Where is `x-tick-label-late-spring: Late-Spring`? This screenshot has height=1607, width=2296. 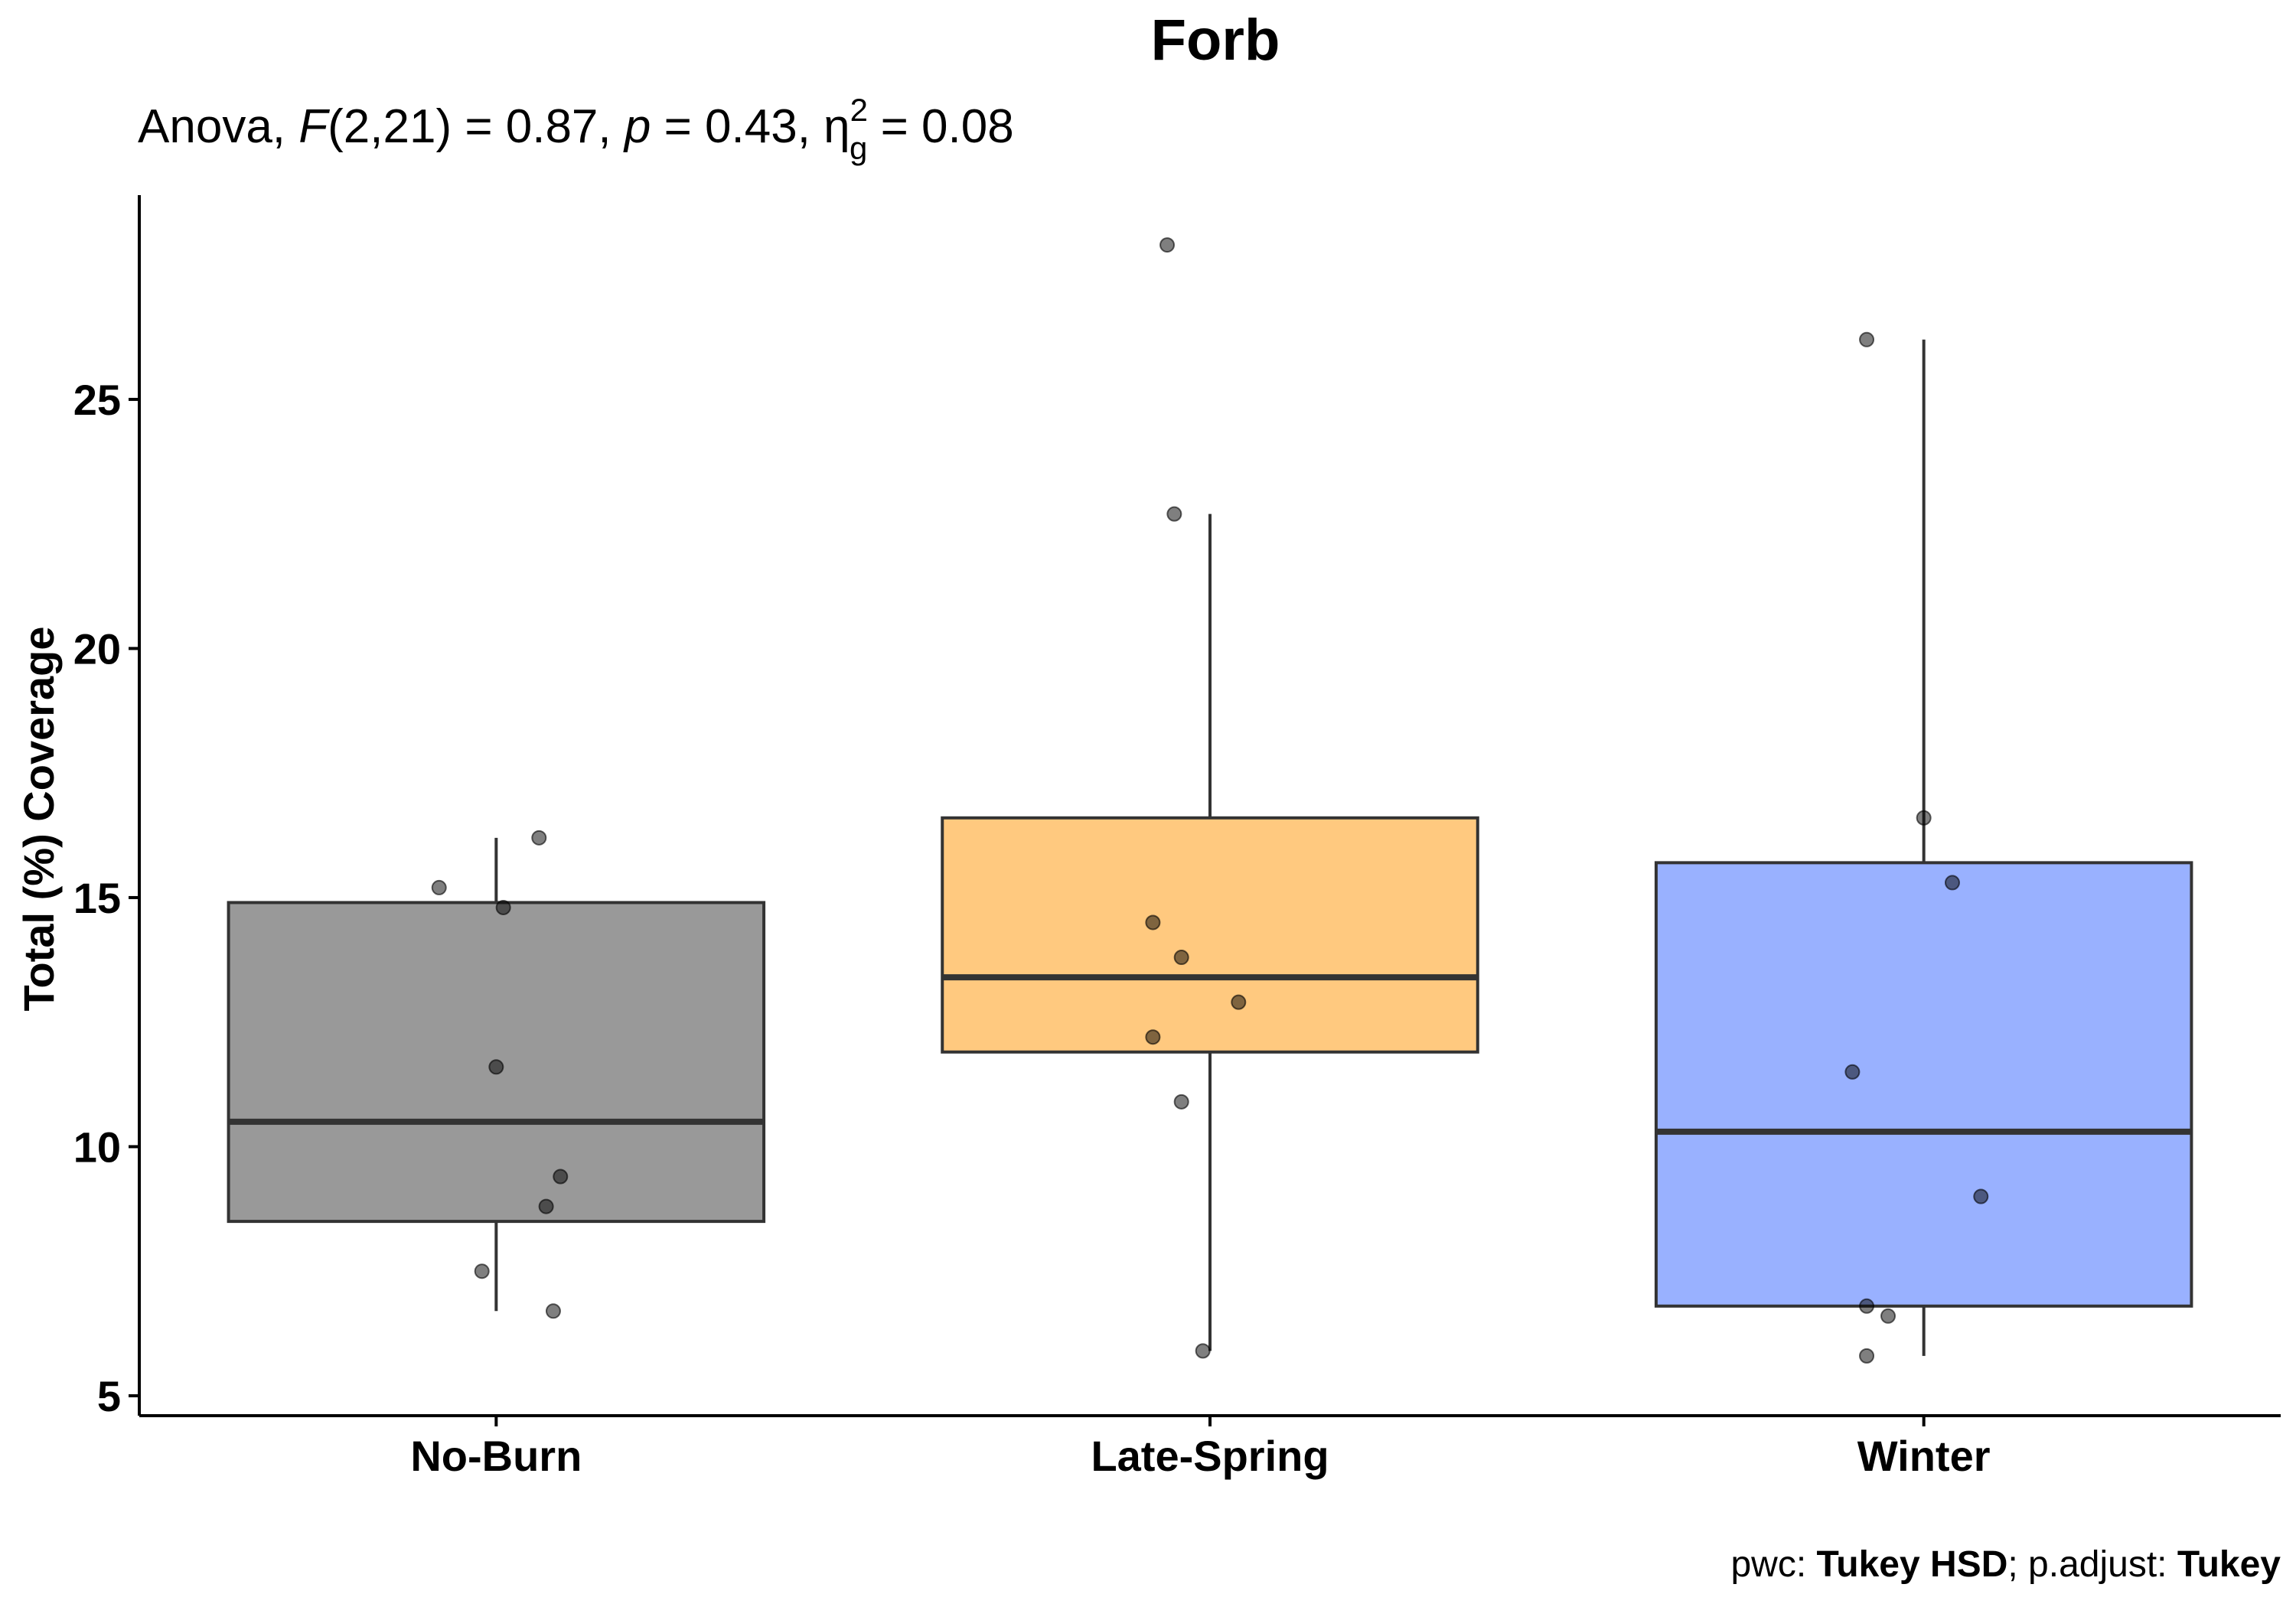 x-tick-label-late-spring: Late-Spring is located at coordinates (1210, 1456).